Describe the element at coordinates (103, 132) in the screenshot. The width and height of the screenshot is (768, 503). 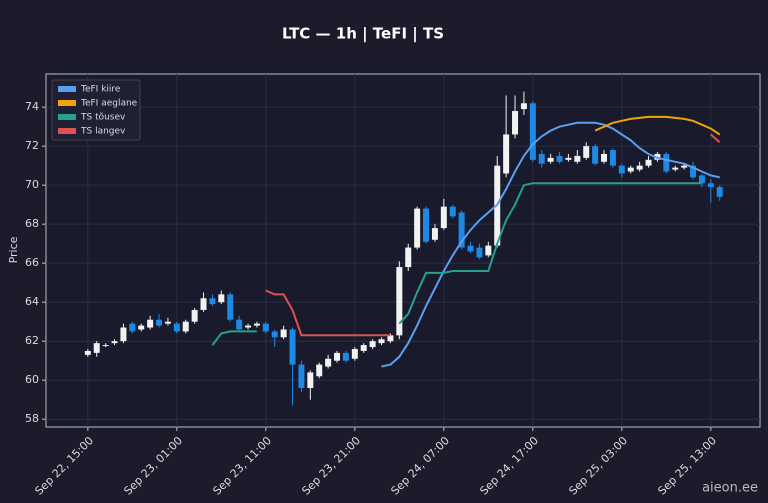
I see `legend-label: TS langev` at that location.